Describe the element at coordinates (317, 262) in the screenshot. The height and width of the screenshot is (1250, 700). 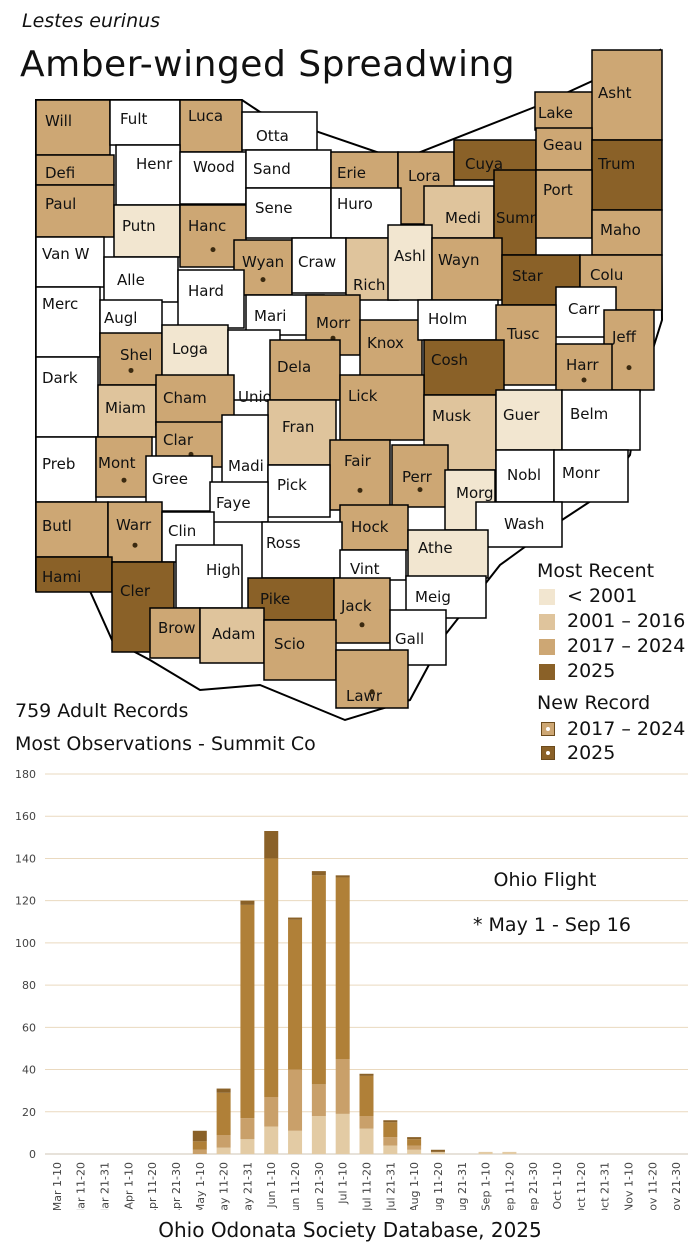
I see `county-label: Craw` at that location.